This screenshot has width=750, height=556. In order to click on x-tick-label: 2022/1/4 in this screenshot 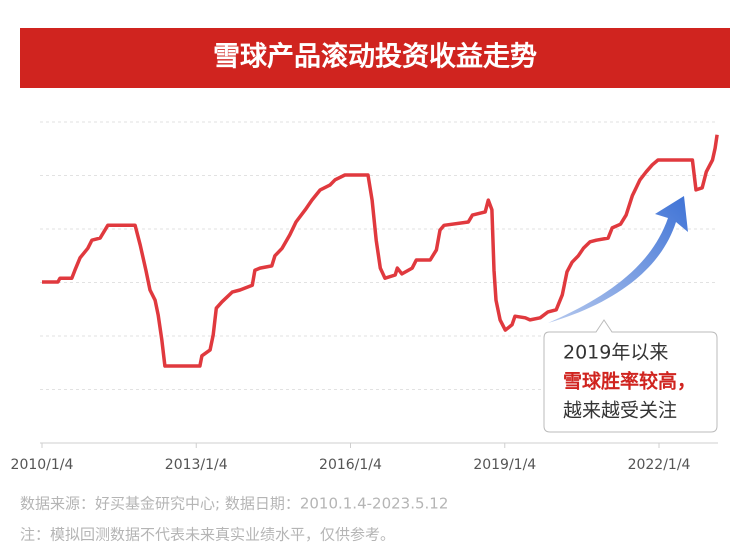, I will do `click(659, 465)`.